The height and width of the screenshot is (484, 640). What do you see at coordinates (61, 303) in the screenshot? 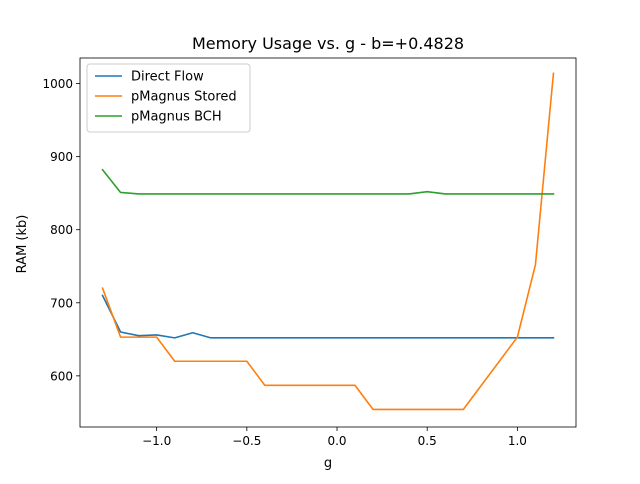
I see `y-tick-label: 700` at bounding box center [61, 303].